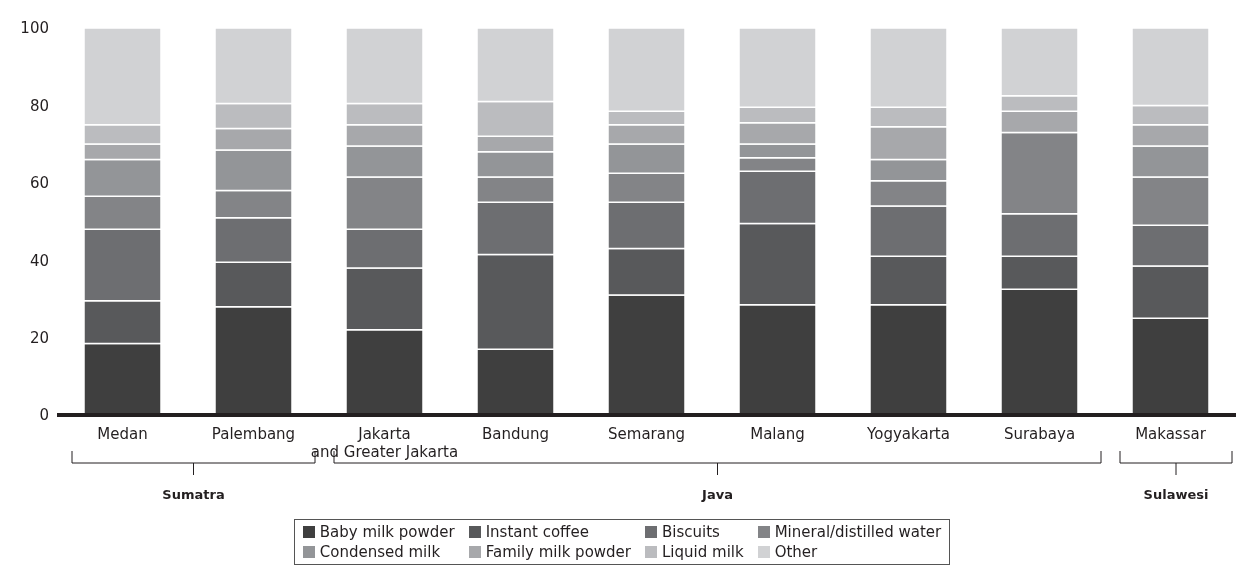 The image size is (1244, 577). I want to click on legend-label: Other, so click(796, 552).